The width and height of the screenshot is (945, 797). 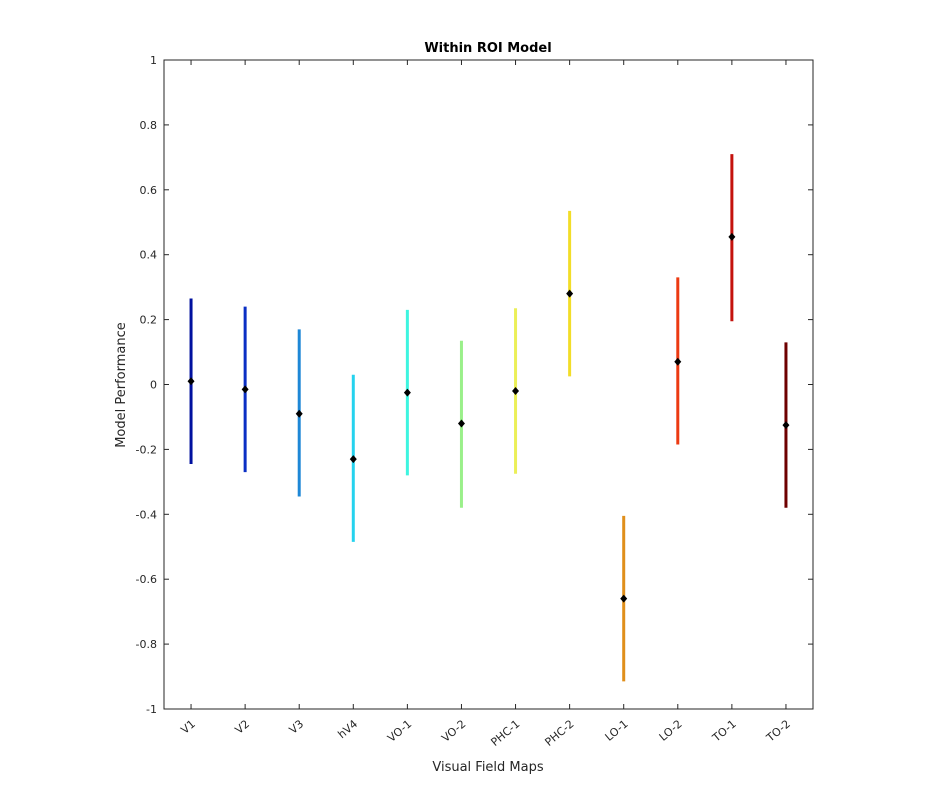 I want to click on y-tick-label: 0.6, so click(x=149, y=190).